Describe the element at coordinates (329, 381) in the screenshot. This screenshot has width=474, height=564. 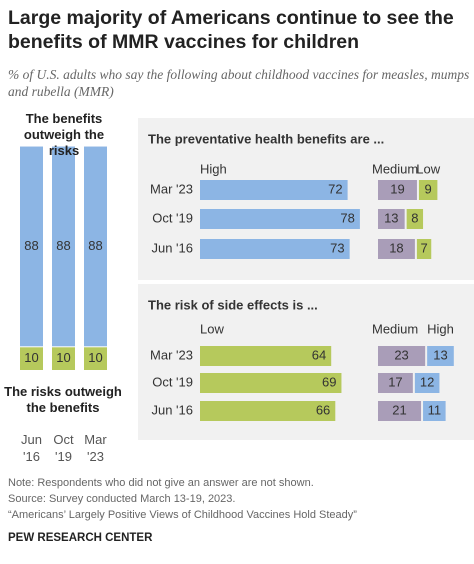
I see `value-label: 69` at that location.